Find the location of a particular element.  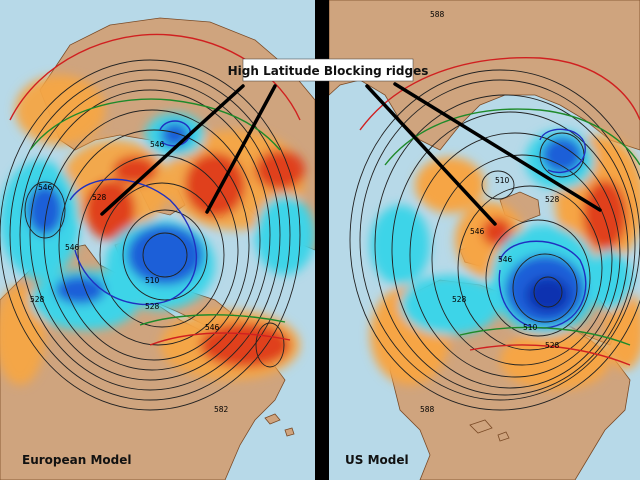

annotation-box is located at coordinates (328, 70).